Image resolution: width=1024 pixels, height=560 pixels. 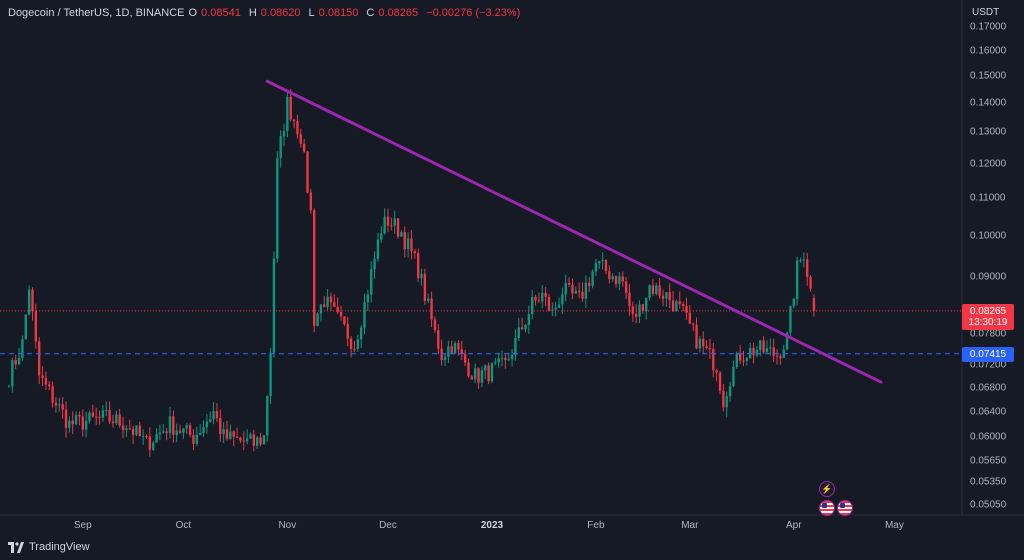 What do you see at coordinates (988, 76) in the screenshot?
I see `price-tick-label: 0.15000` at bounding box center [988, 76].